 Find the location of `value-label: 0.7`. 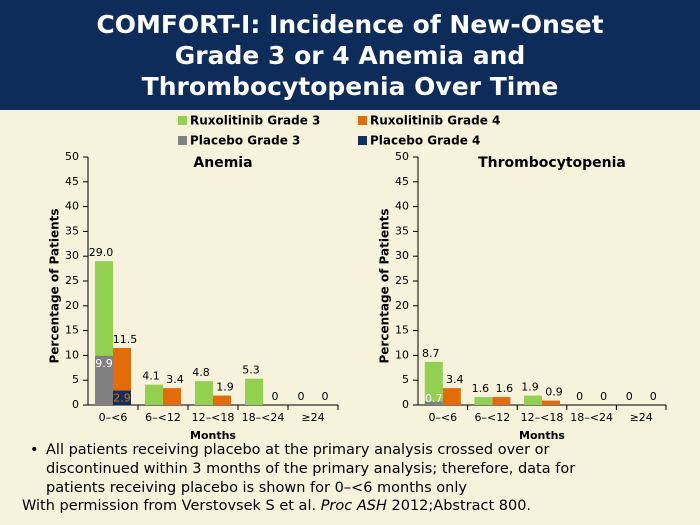

value-label: 0.7 is located at coordinates (434, 398).